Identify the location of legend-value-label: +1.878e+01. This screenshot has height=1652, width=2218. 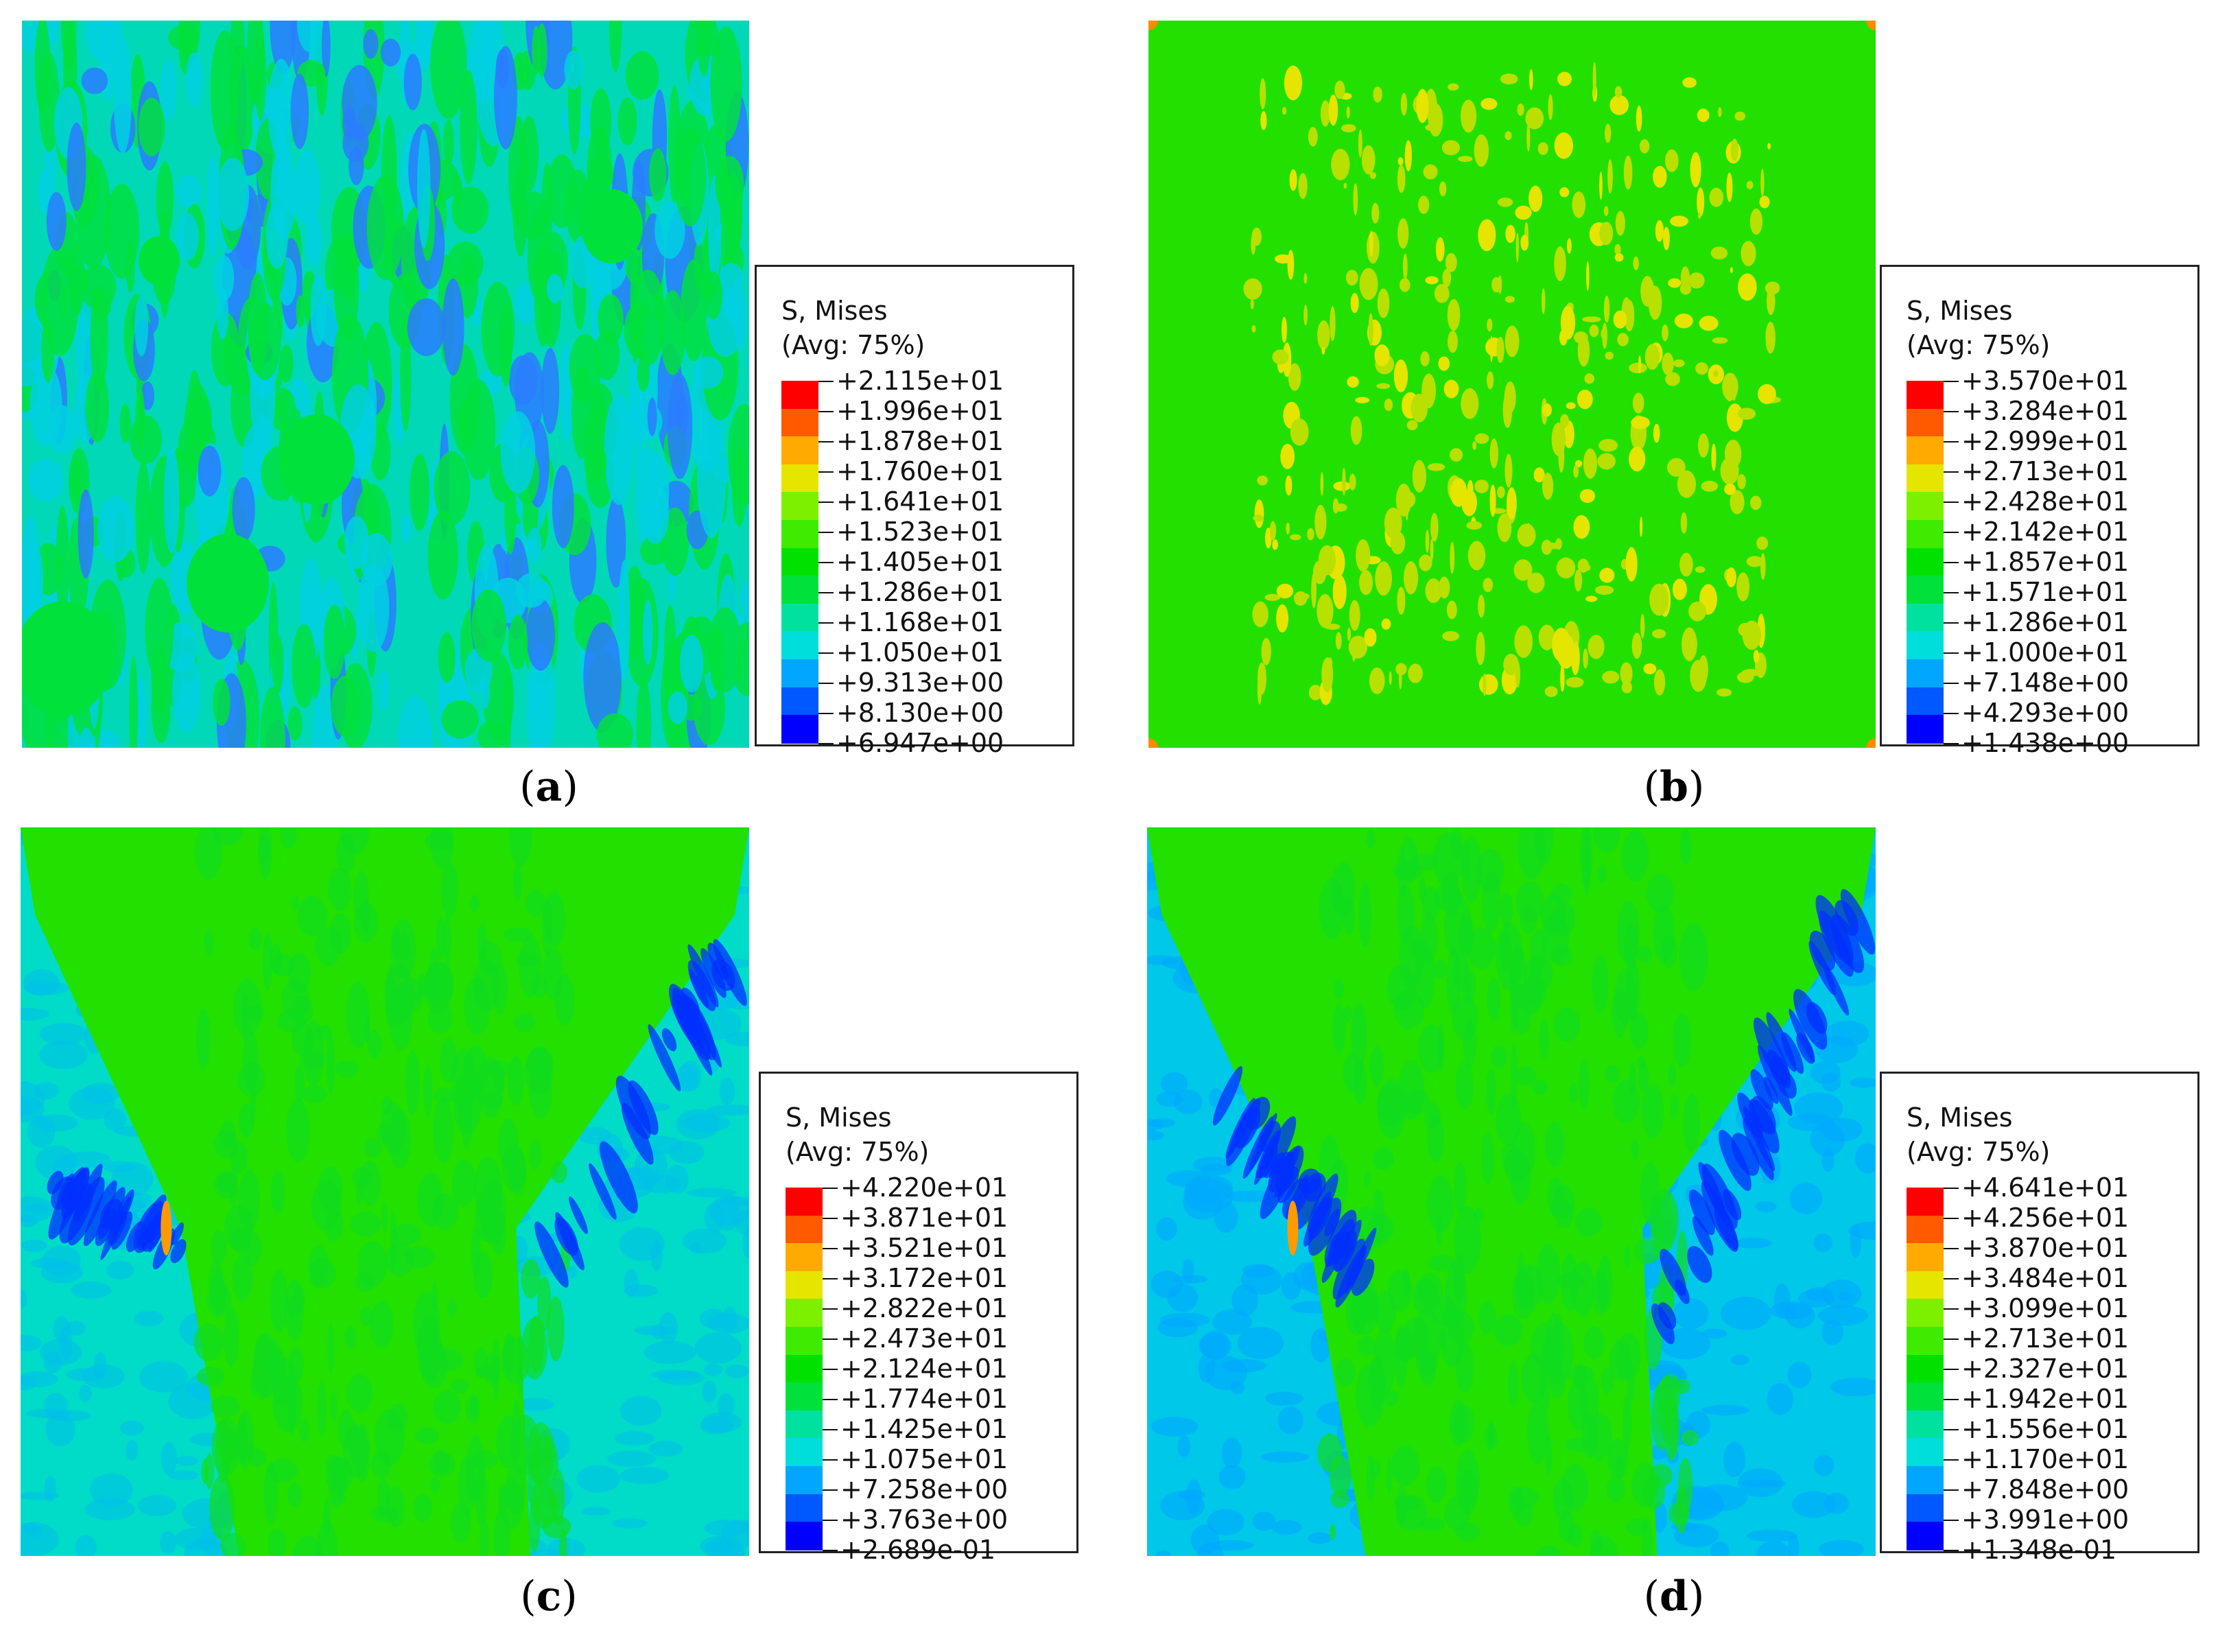
(920, 440).